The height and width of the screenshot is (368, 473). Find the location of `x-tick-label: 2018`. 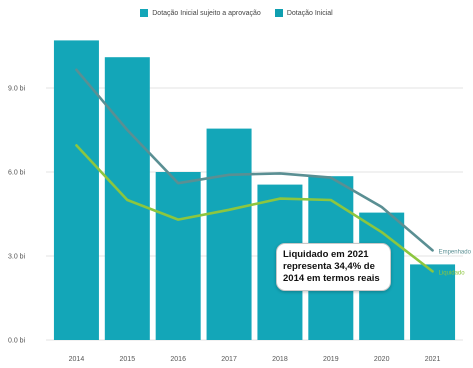

x-tick-label: 2018 is located at coordinates (280, 359).